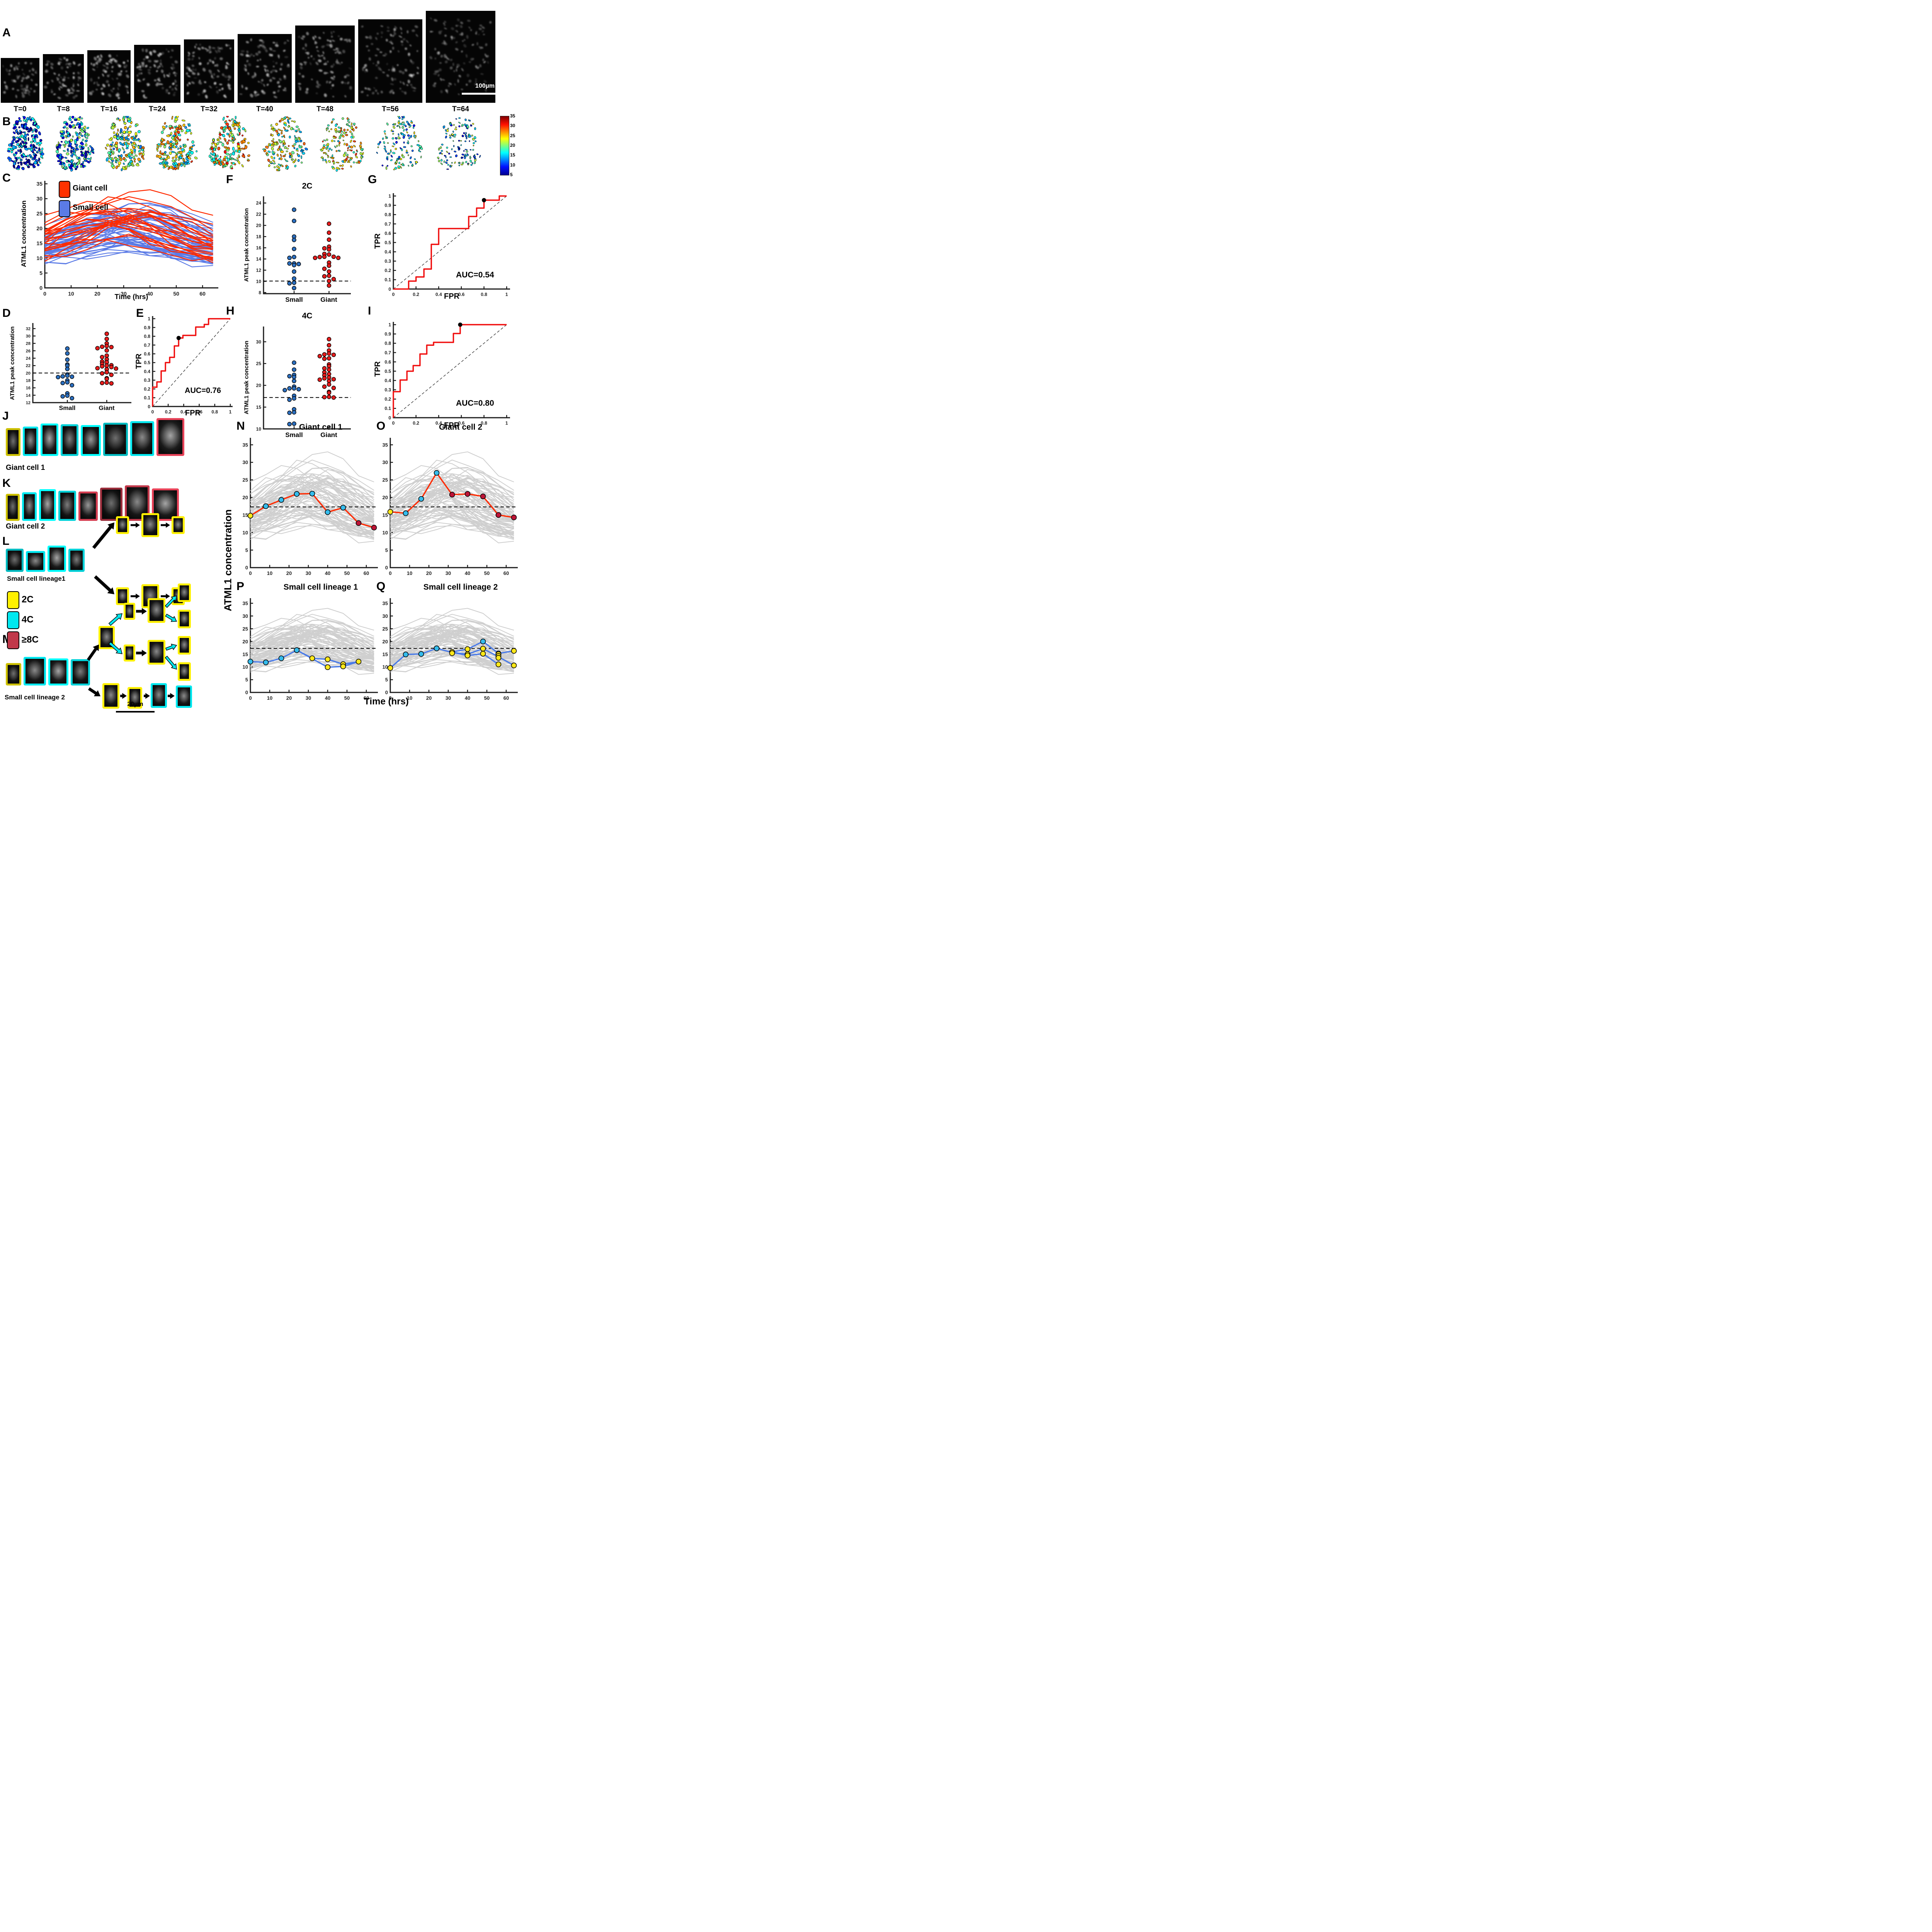 This screenshot has height=1932, width=1932. I want to click on svg-text: 22, so click(29, 366).